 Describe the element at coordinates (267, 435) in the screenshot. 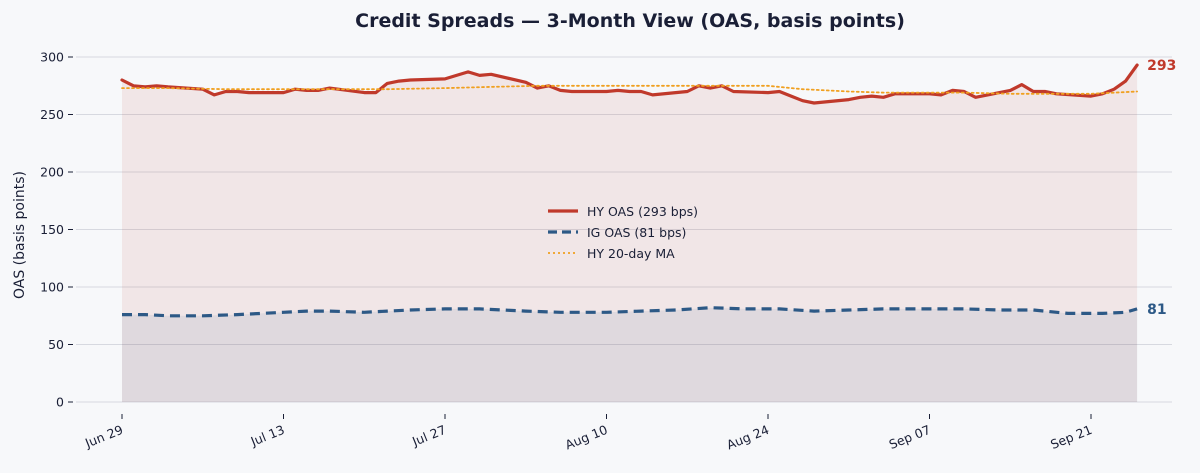

I see `x-tick-label: Jul 13` at that location.